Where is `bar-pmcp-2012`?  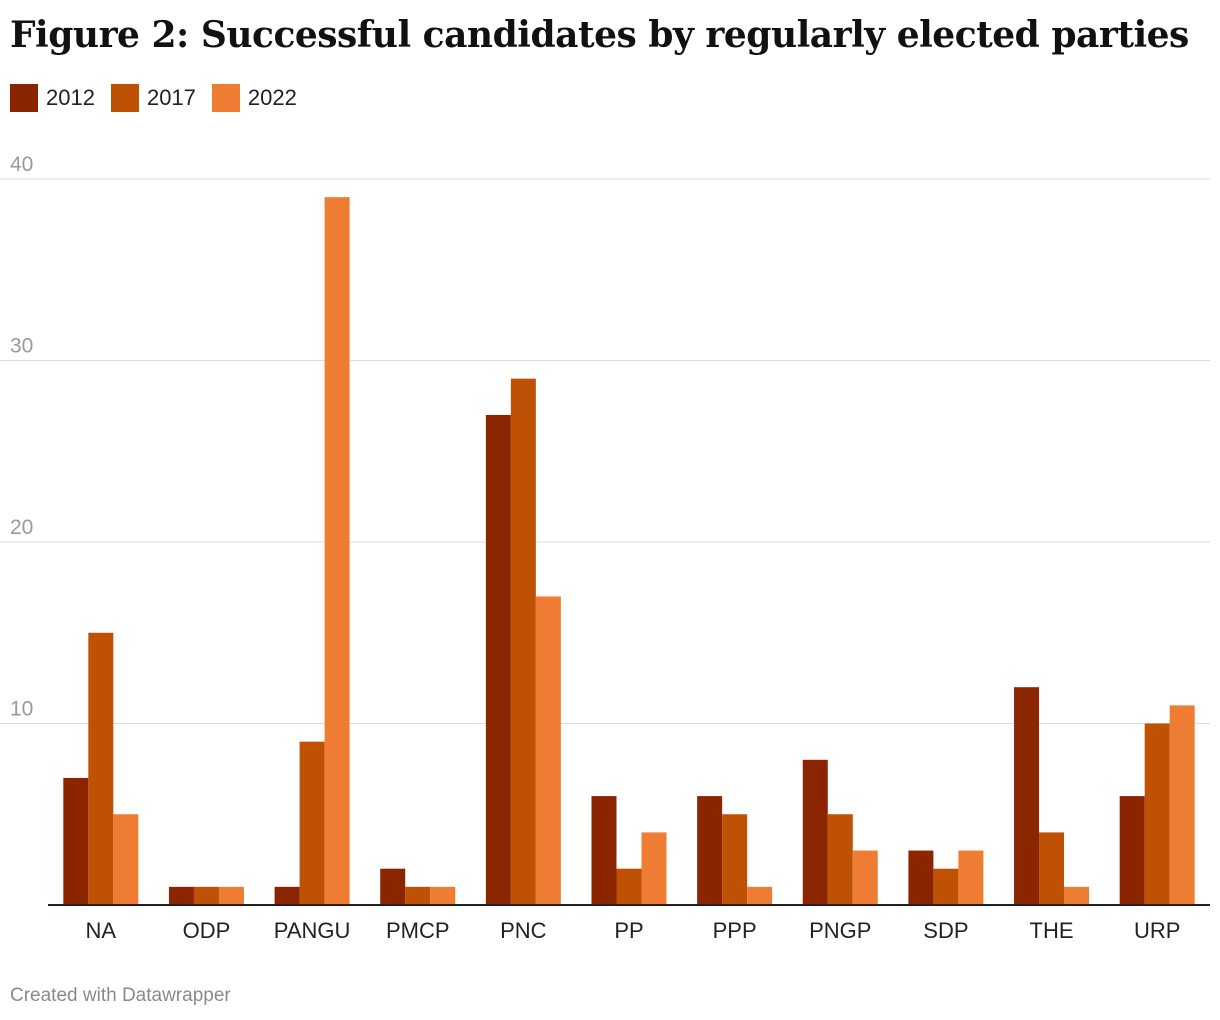 bar-pmcp-2012 is located at coordinates (393, 886).